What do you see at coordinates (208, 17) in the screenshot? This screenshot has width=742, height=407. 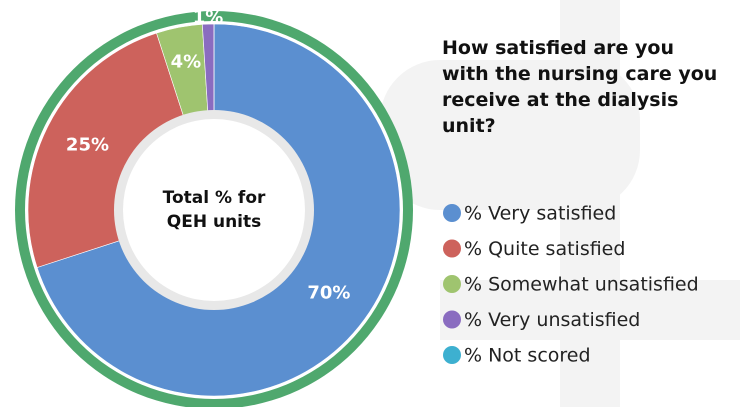 I see `value-label: 1%` at bounding box center [208, 17].